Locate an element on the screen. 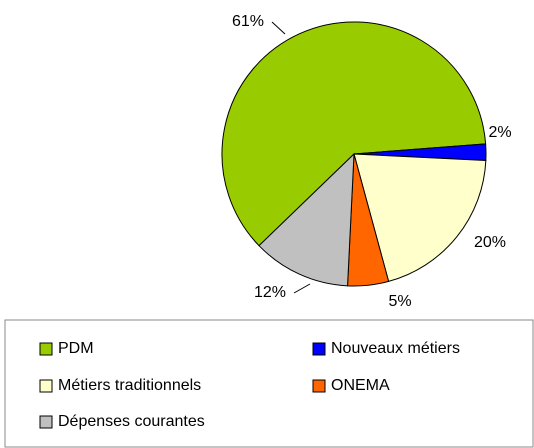 This screenshot has width=534, height=448. legend-label: ONEMA is located at coordinates (360, 385).